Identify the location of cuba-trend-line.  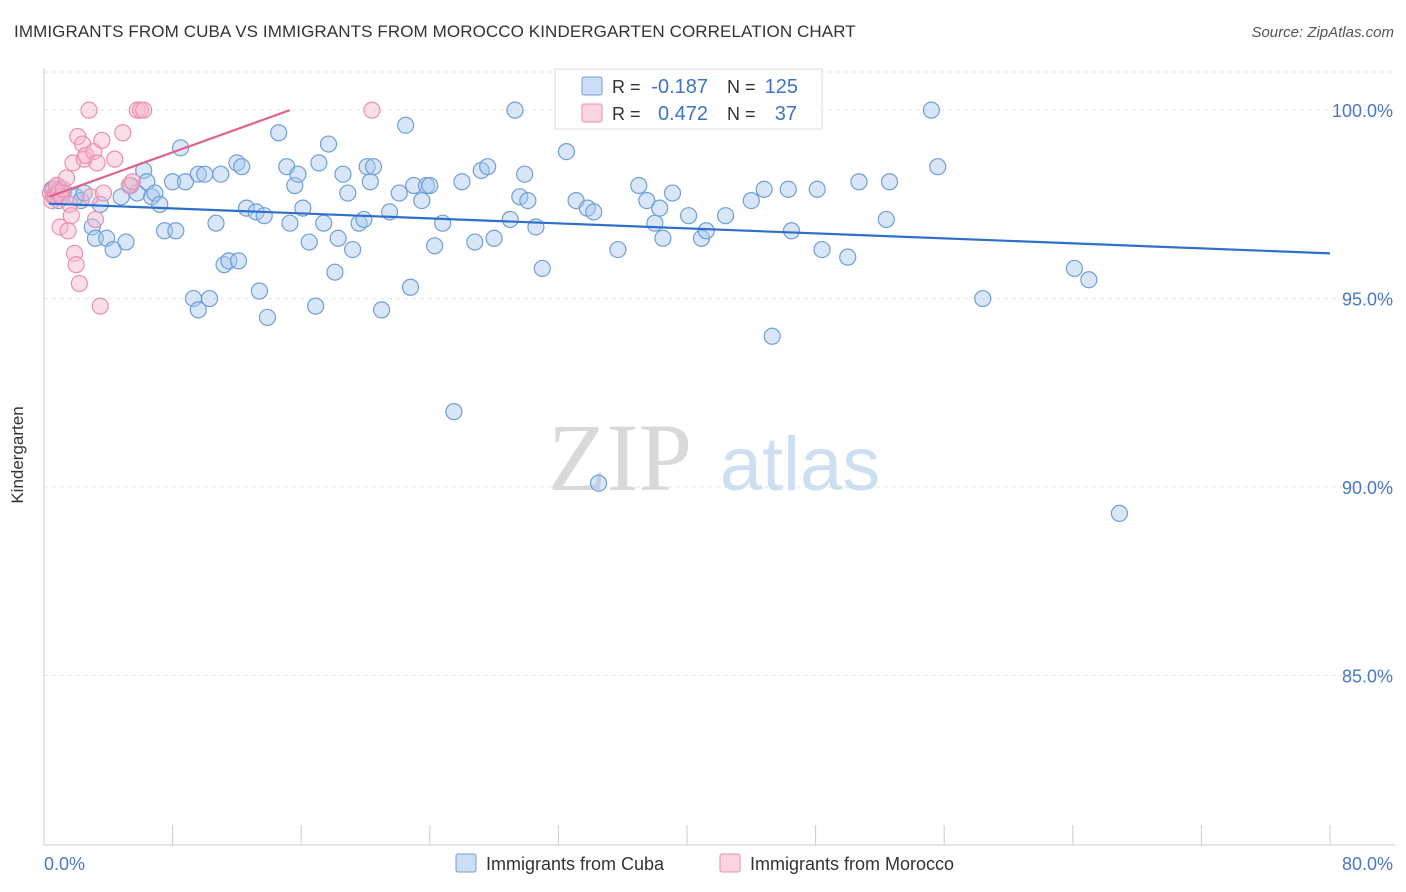
(689, 228).